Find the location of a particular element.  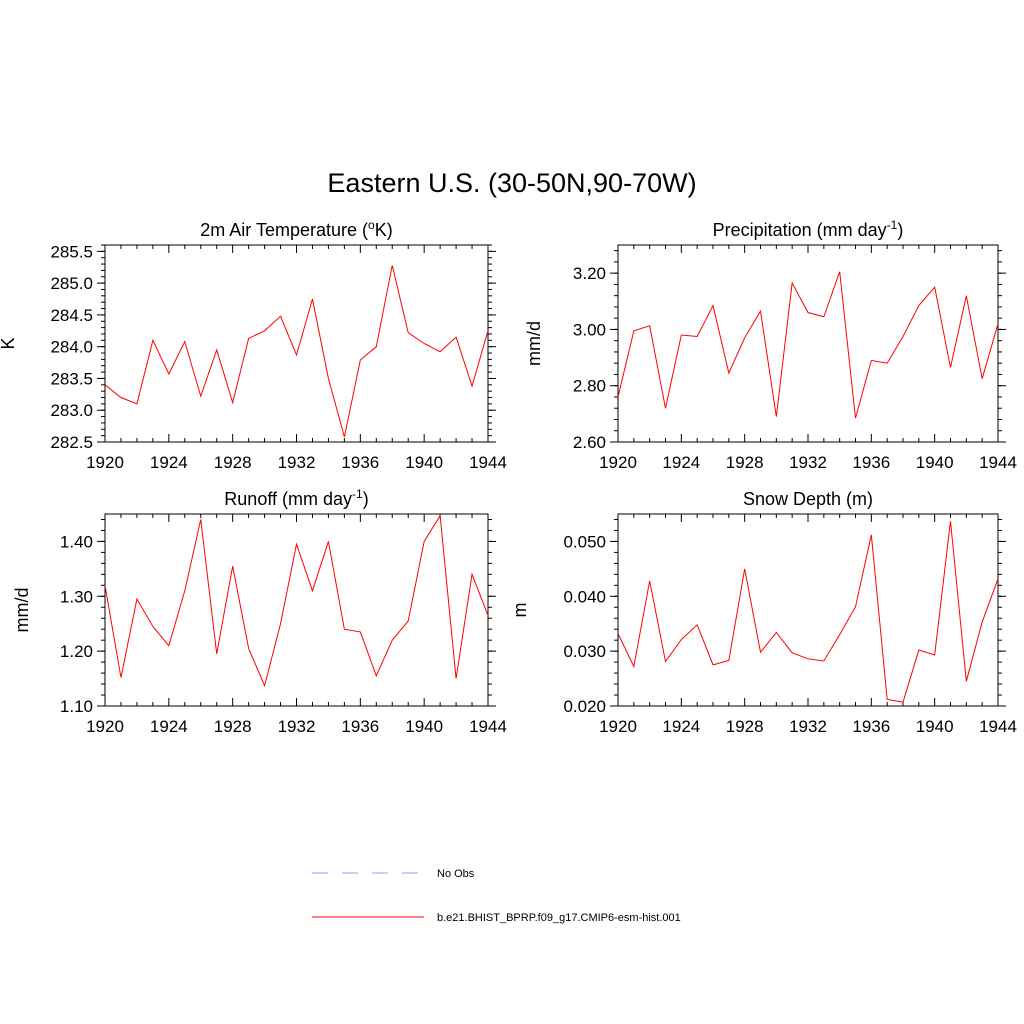

y-tick-label: 282.5 is located at coordinates (71, 442).